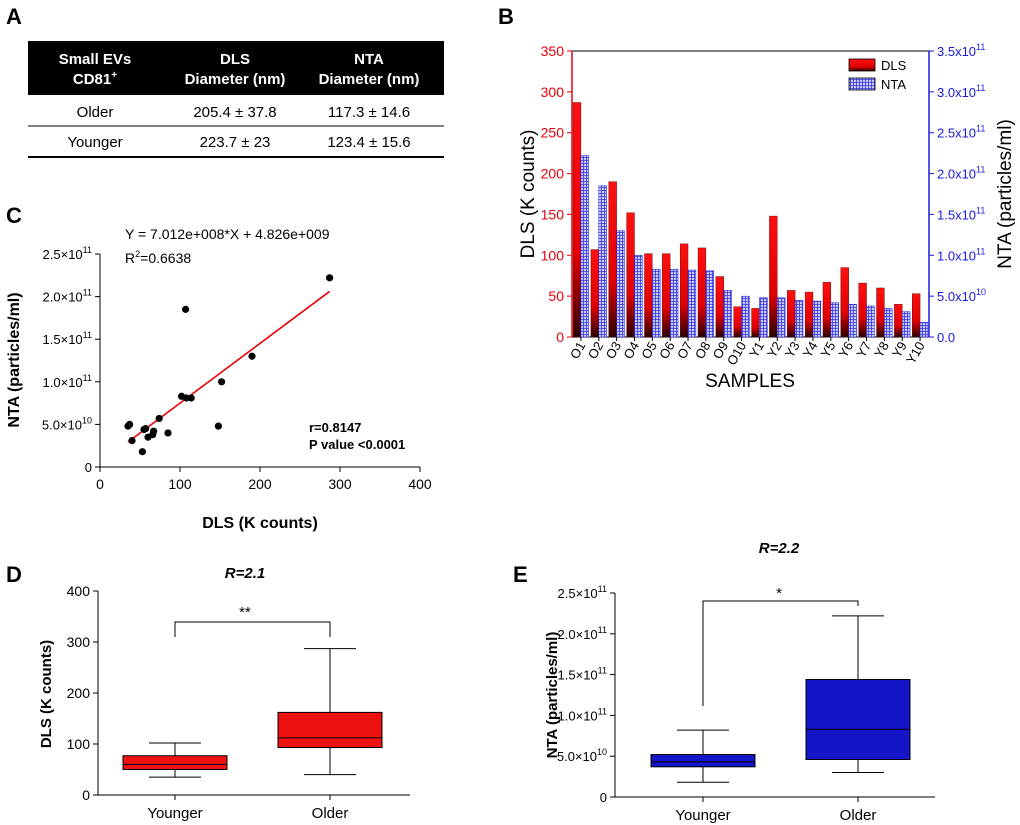  What do you see at coordinates (245, 612) in the screenshot?
I see `chart-d-significance: **` at bounding box center [245, 612].